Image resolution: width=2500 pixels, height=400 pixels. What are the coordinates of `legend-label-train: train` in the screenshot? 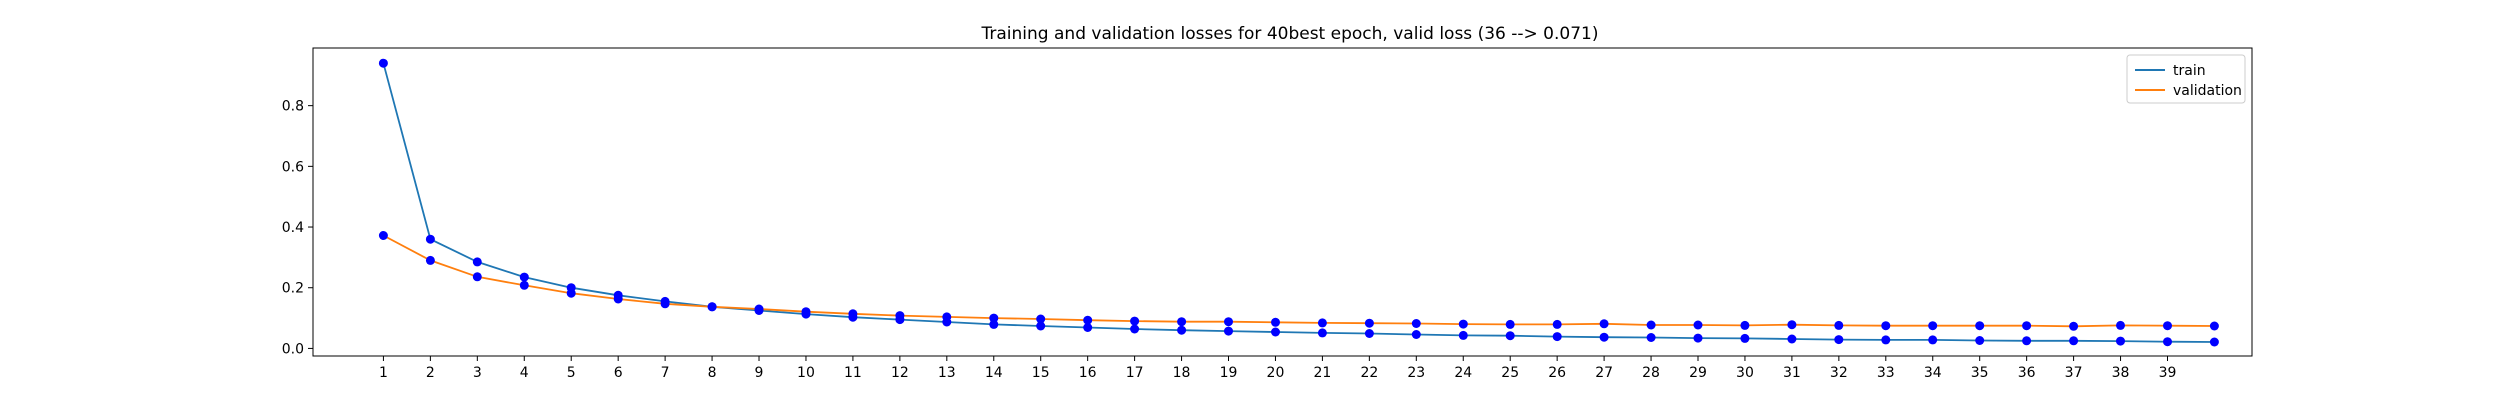 It's located at (2189, 71).